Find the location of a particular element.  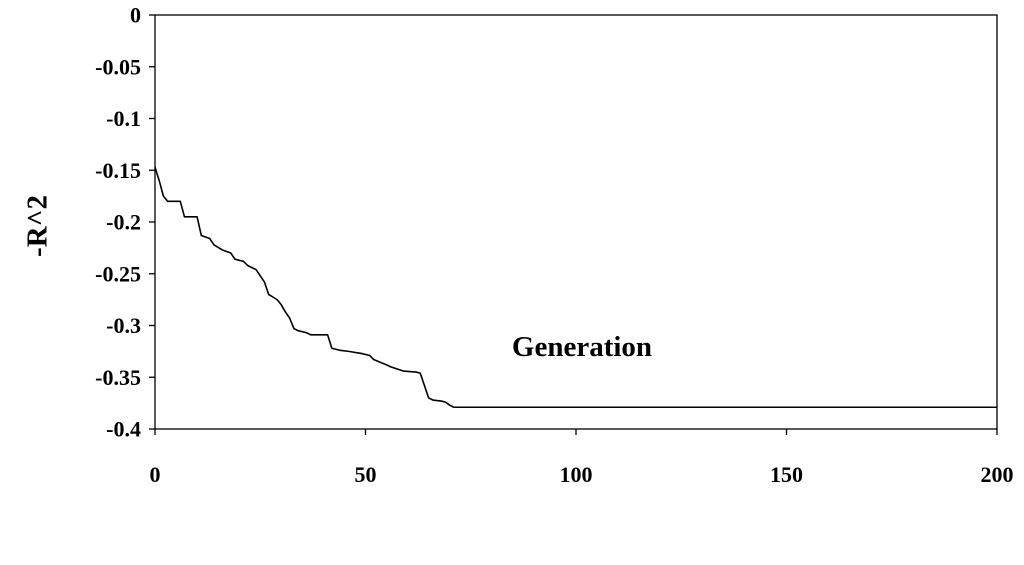

x-tick-label: 0 is located at coordinates (155, 474).